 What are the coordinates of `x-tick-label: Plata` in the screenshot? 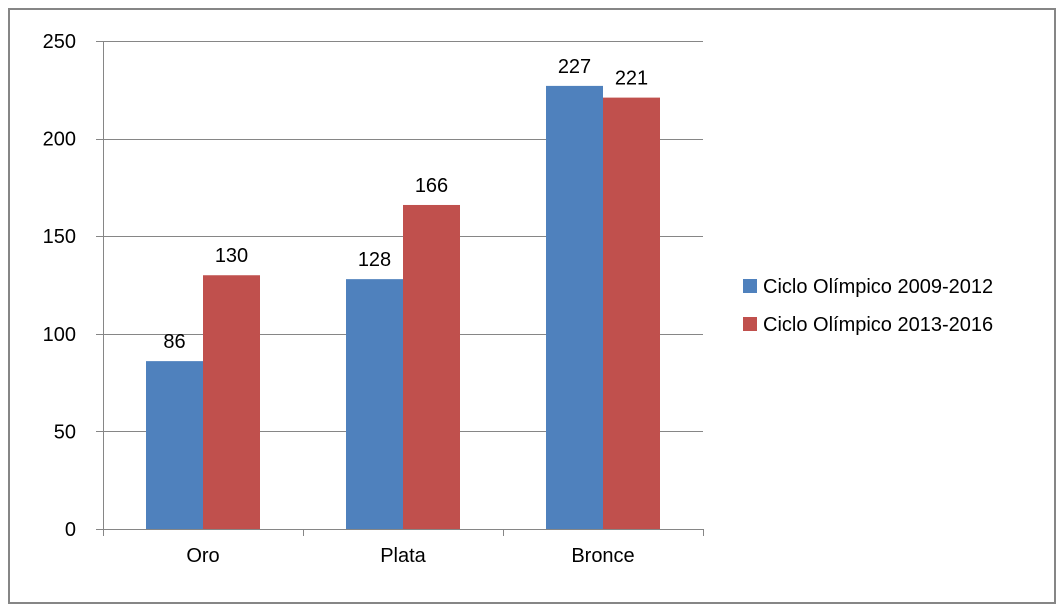 It's located at (403, 556).